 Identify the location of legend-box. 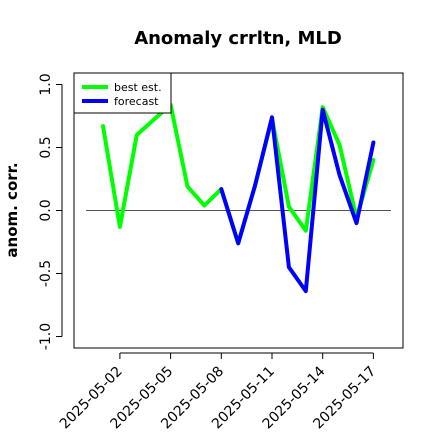
(122, 93).